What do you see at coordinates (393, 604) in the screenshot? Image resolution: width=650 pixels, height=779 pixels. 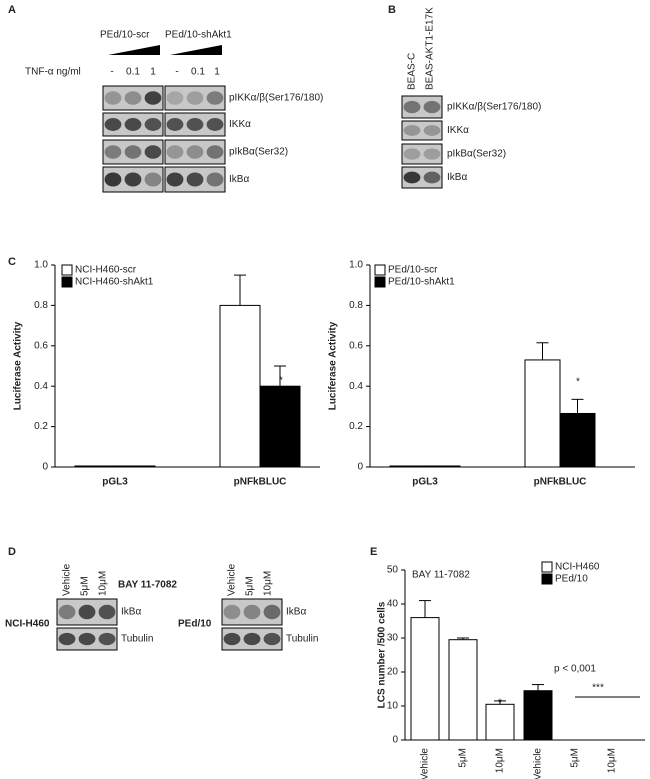 I see `y-tick-label: 40` at bounding box center [393, 604].